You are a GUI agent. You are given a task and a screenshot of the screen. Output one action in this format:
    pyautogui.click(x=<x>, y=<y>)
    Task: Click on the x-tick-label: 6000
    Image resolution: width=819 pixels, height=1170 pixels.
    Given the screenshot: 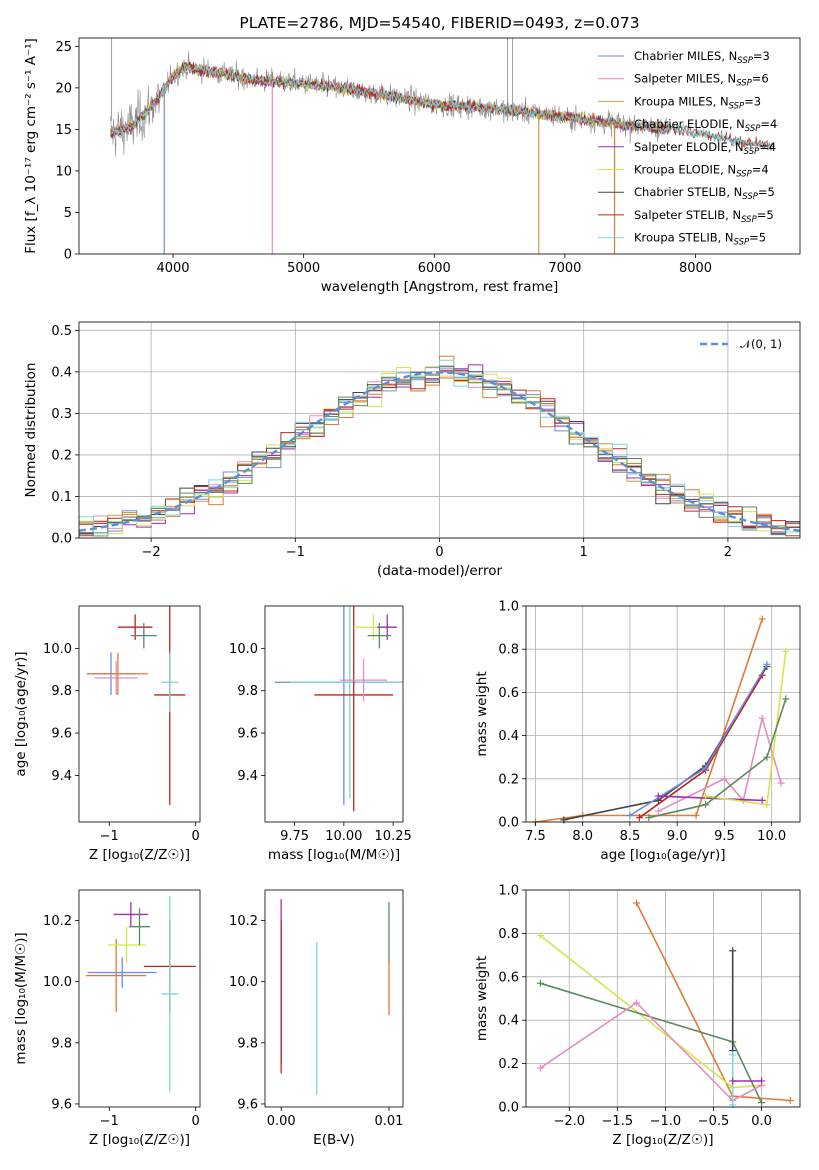 What is the action you would take?
    pyautogui.click(x=434, y=268)
    